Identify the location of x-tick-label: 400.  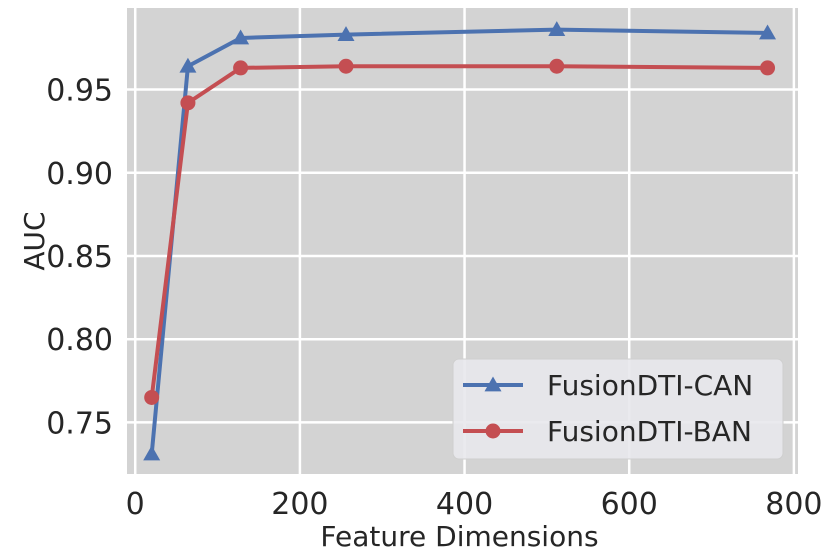
(464, 504).